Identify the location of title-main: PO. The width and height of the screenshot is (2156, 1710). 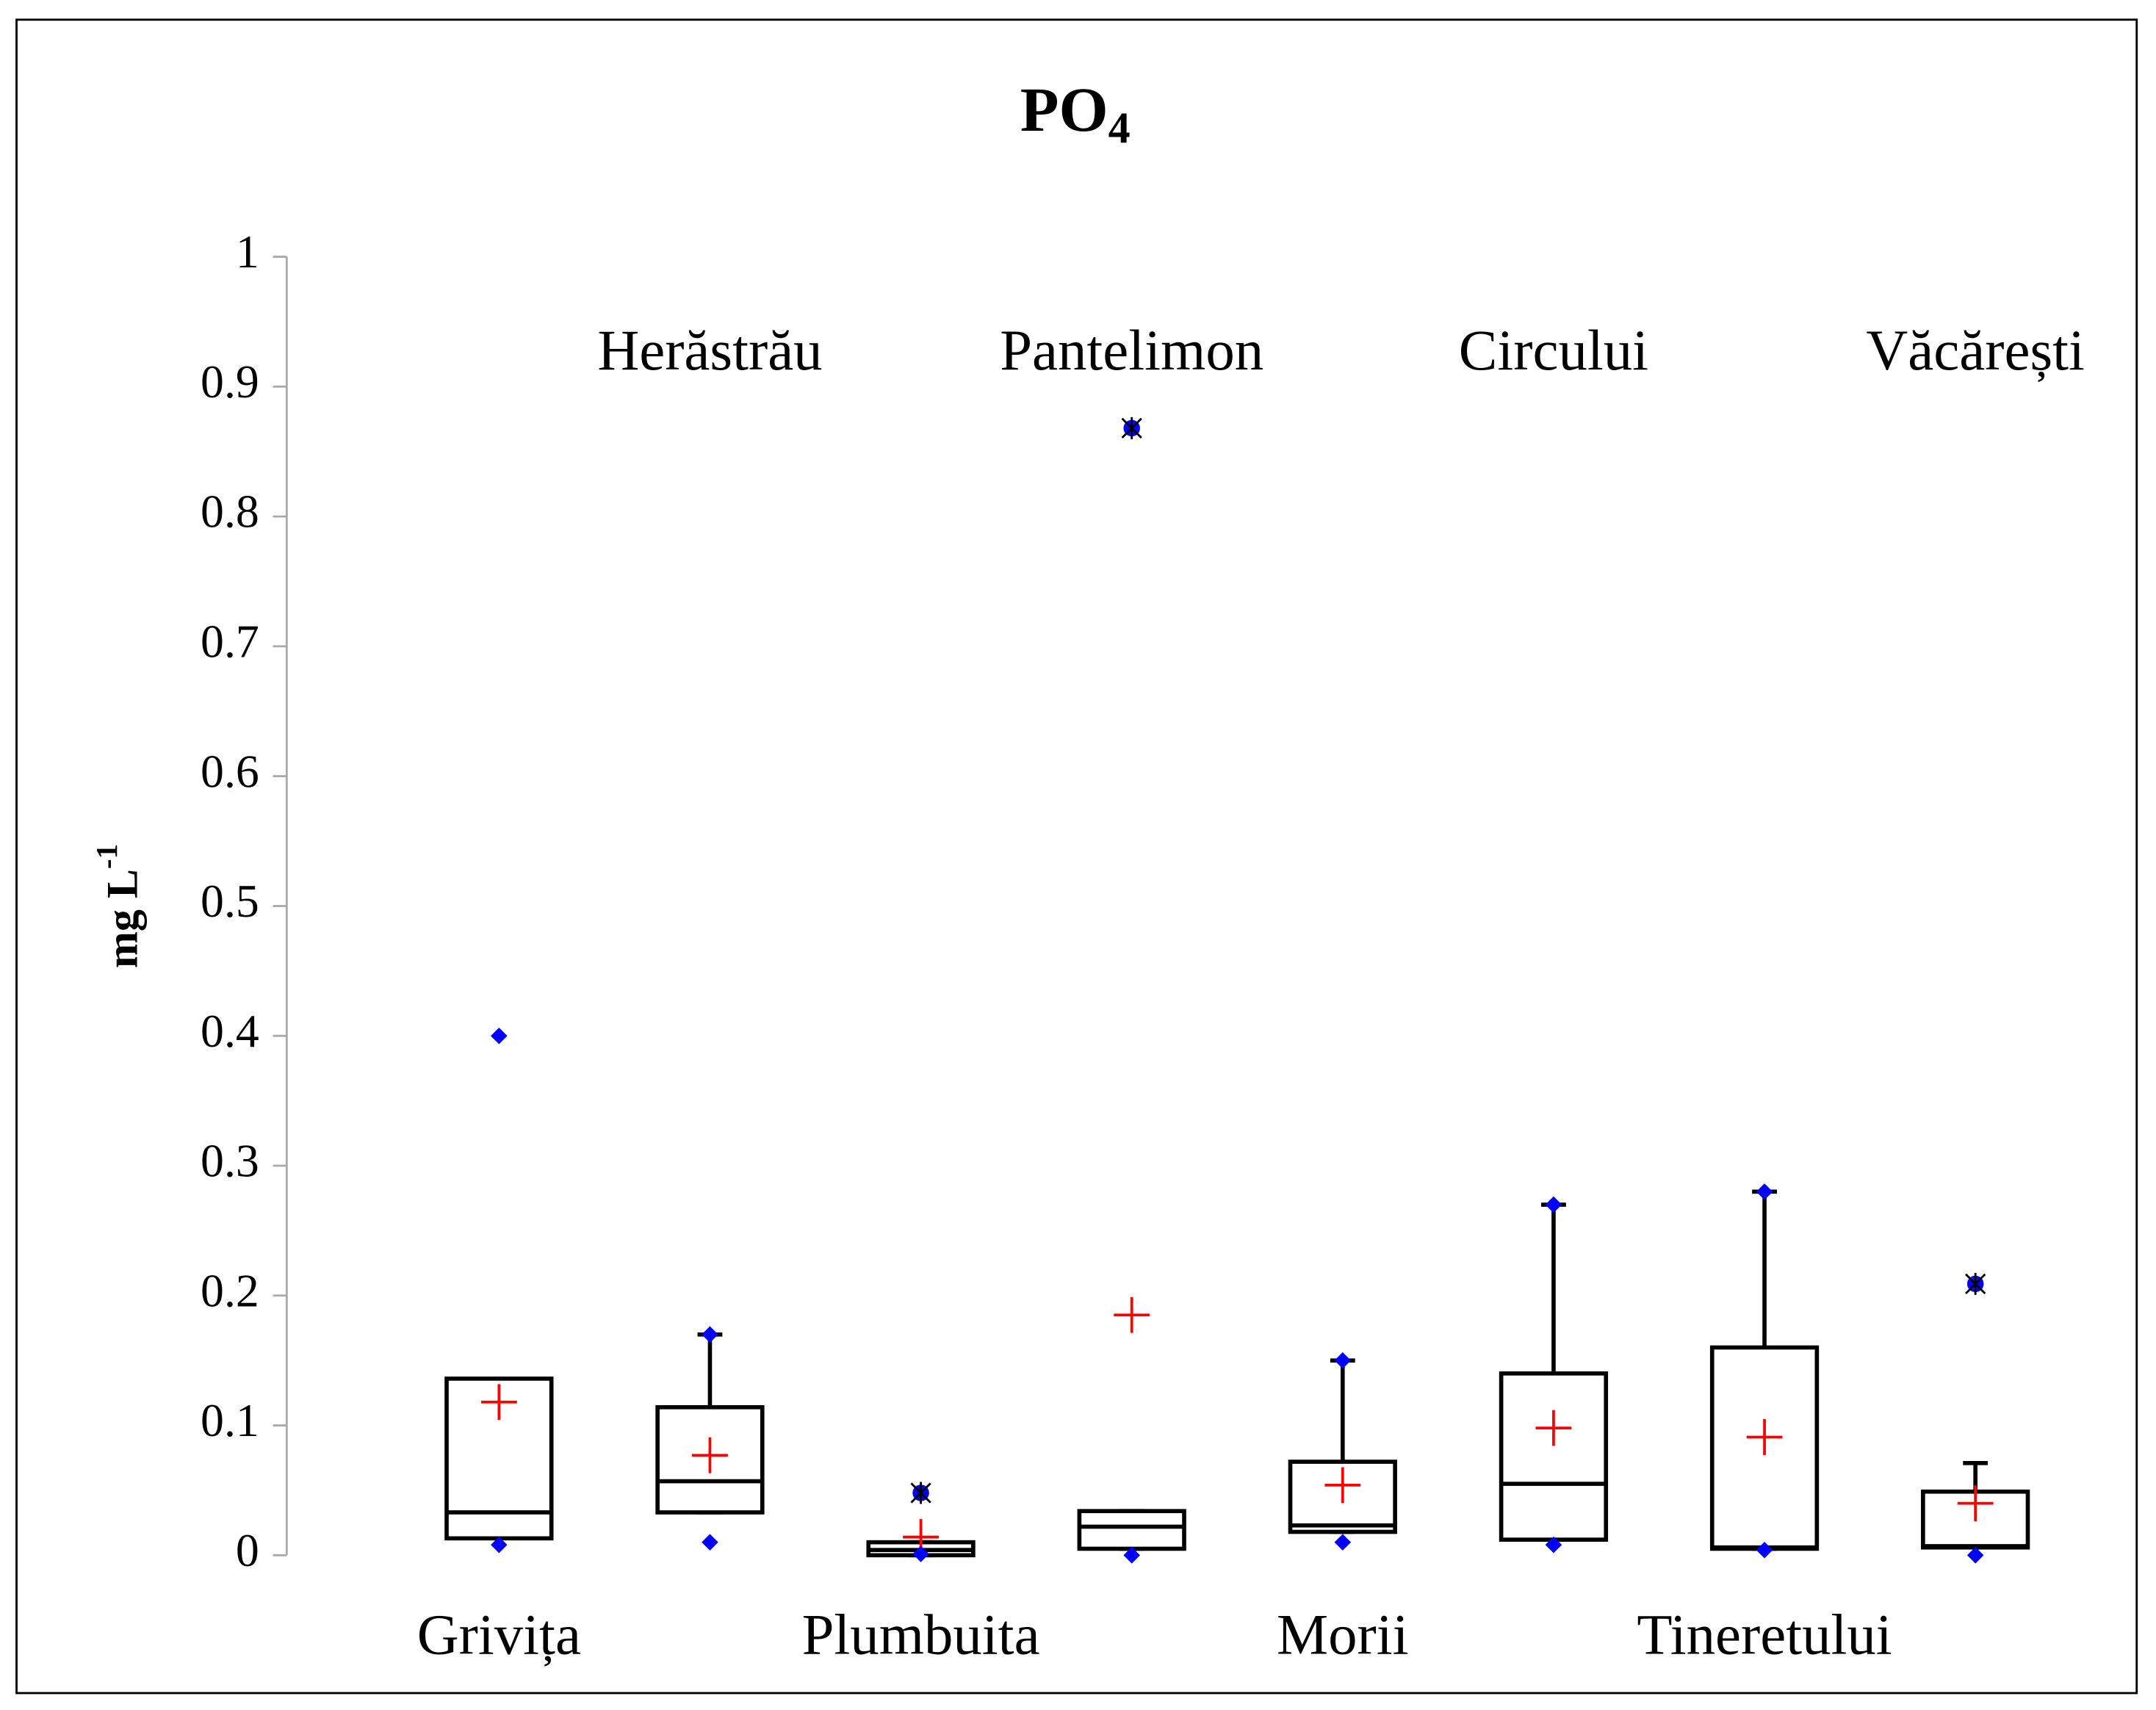
(1064, 110).